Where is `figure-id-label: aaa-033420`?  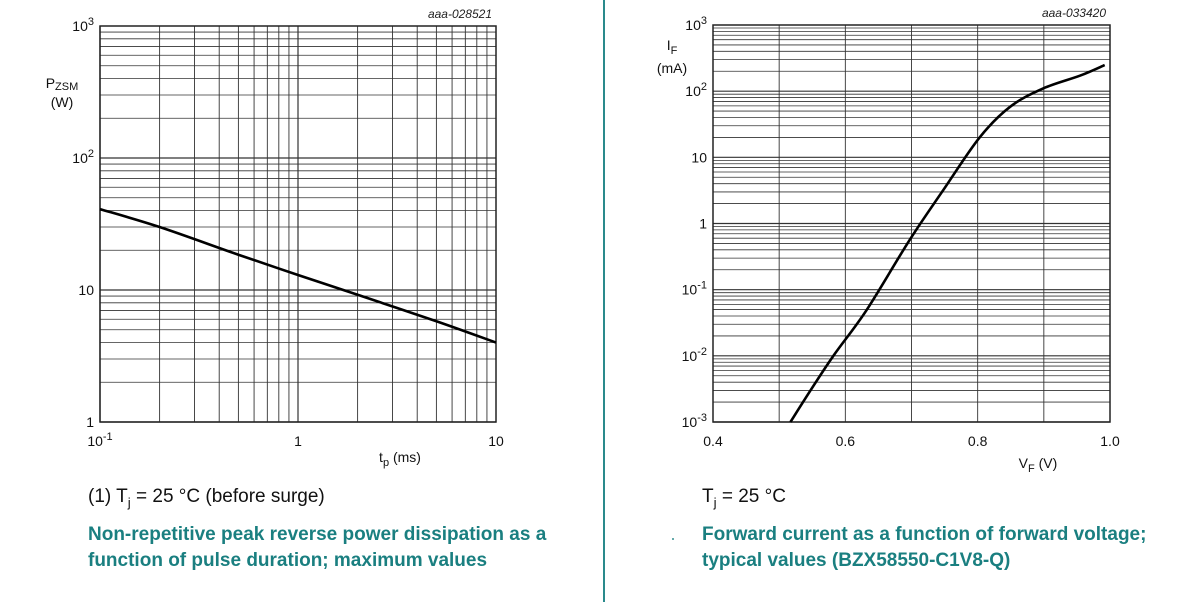
figure-id-label: aaa-033420 is located at coordinates (1074, 13).